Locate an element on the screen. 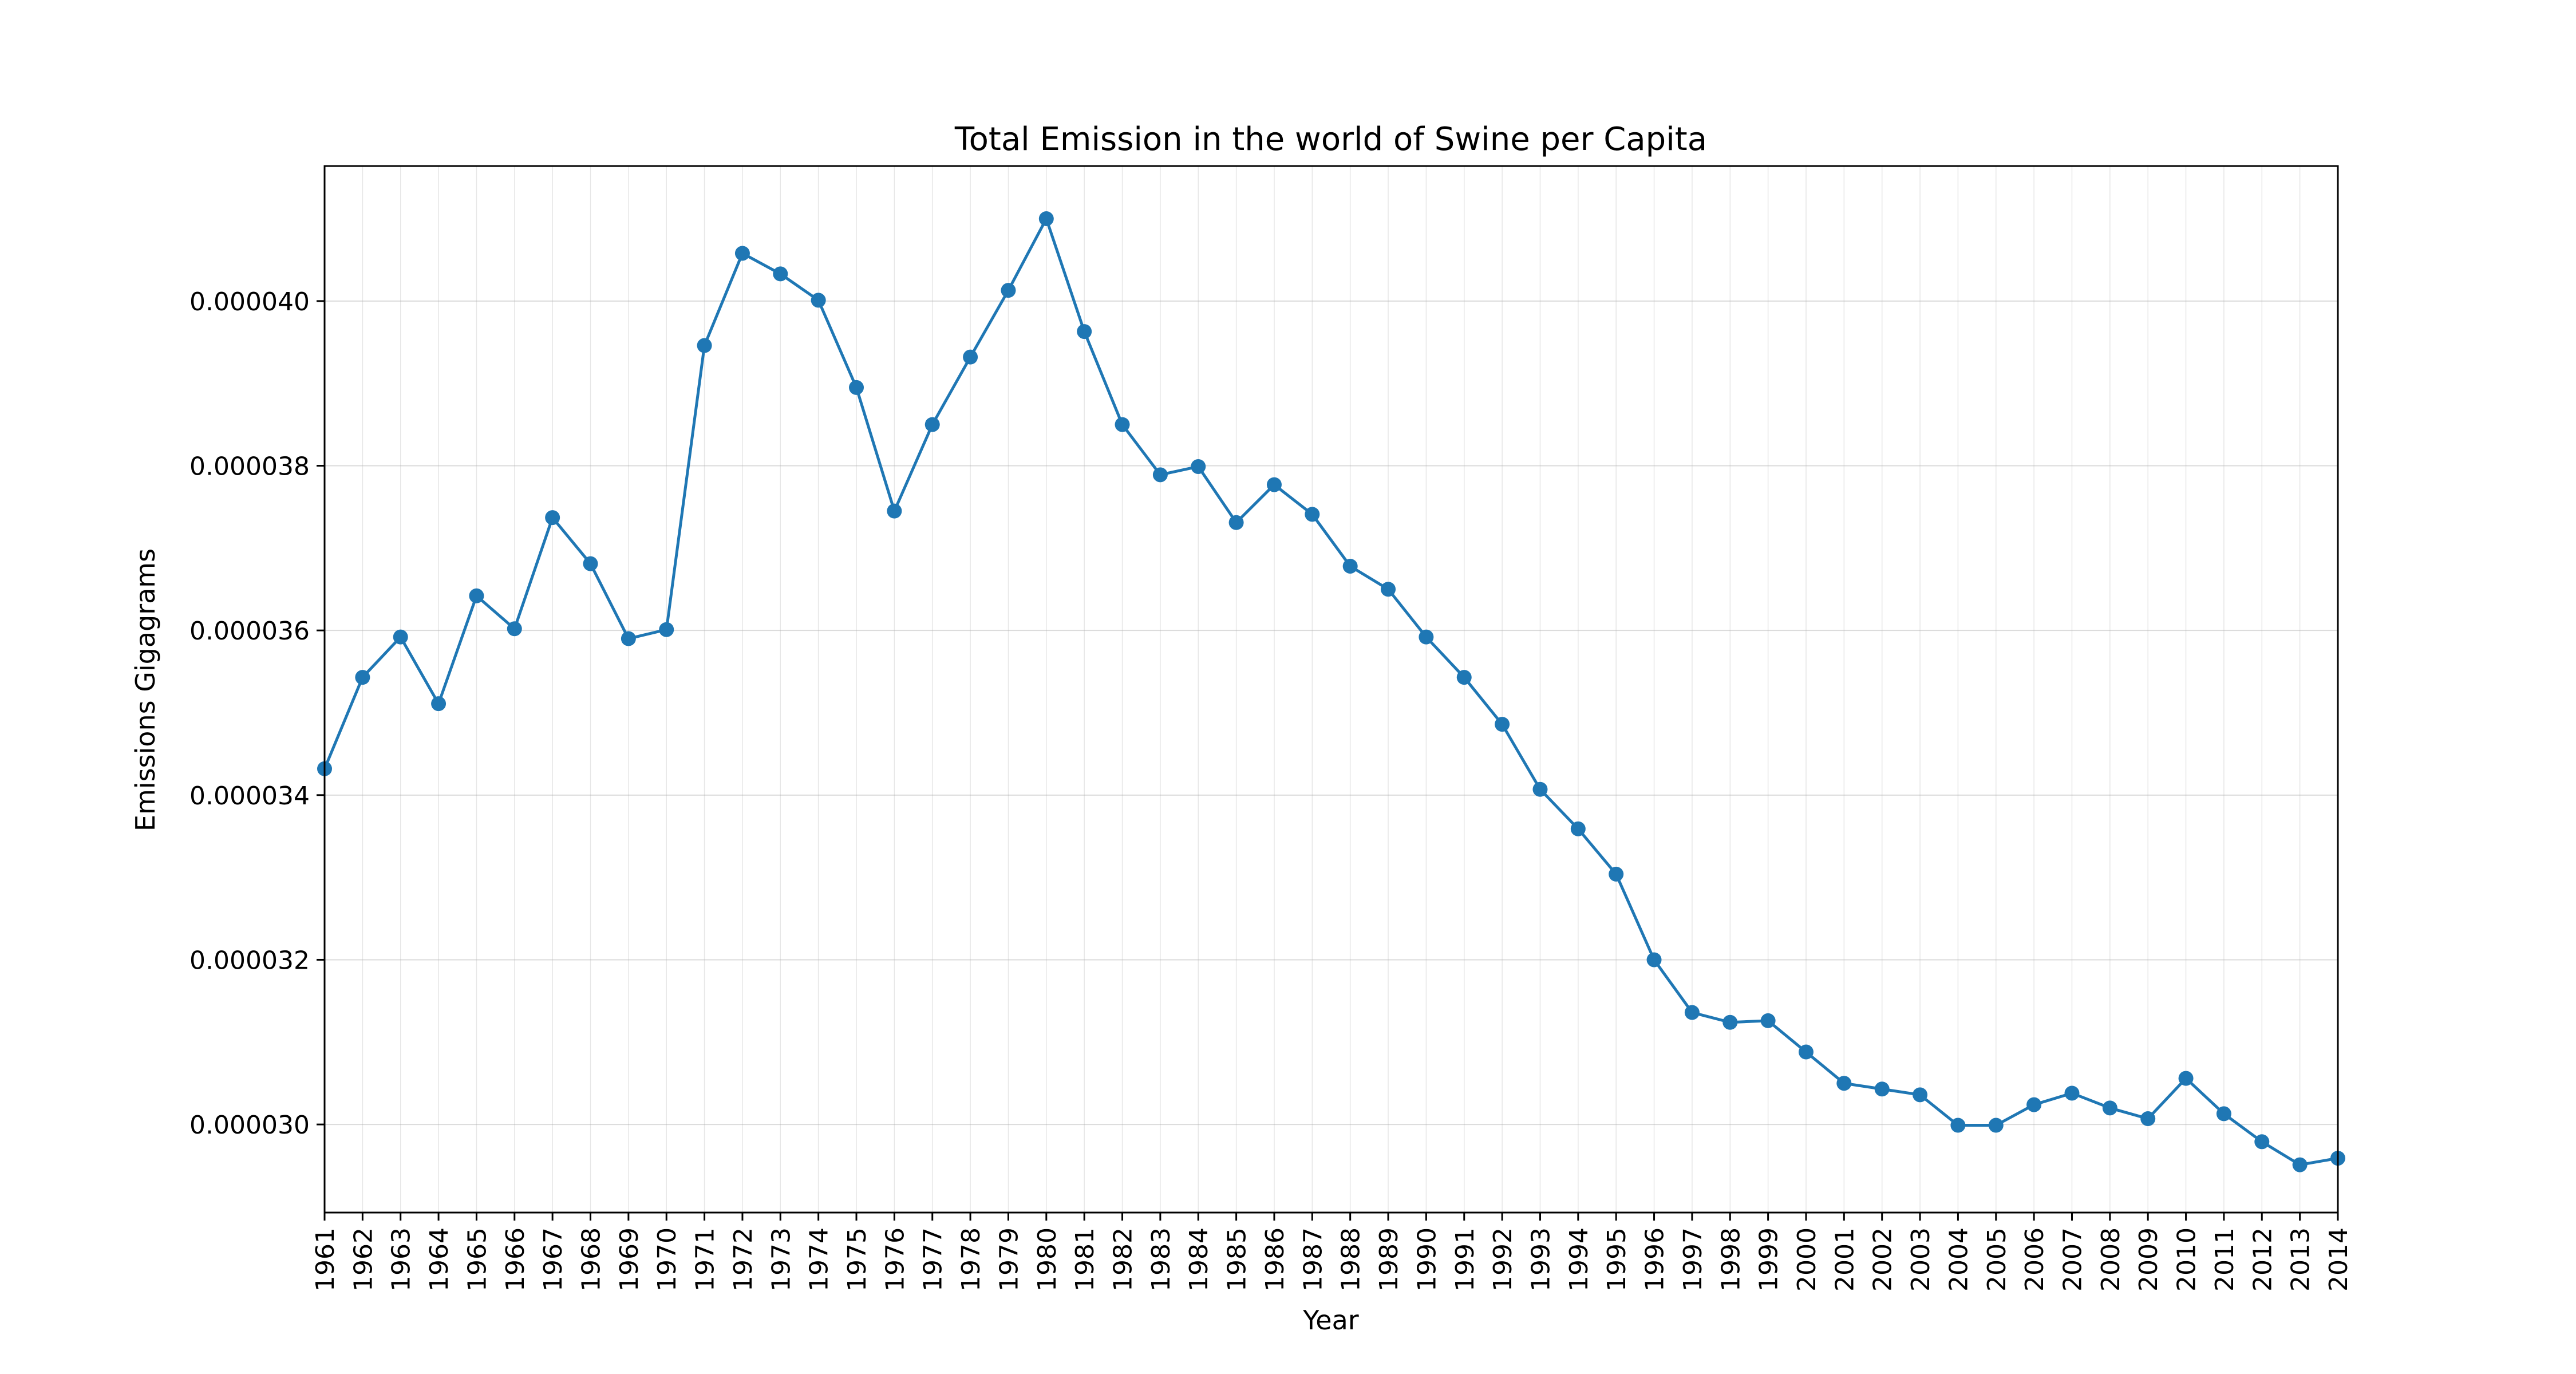 This screenshot has height=1374, width=2576. x-tick-label: 1980 is located at coordinates (1047, 1259).